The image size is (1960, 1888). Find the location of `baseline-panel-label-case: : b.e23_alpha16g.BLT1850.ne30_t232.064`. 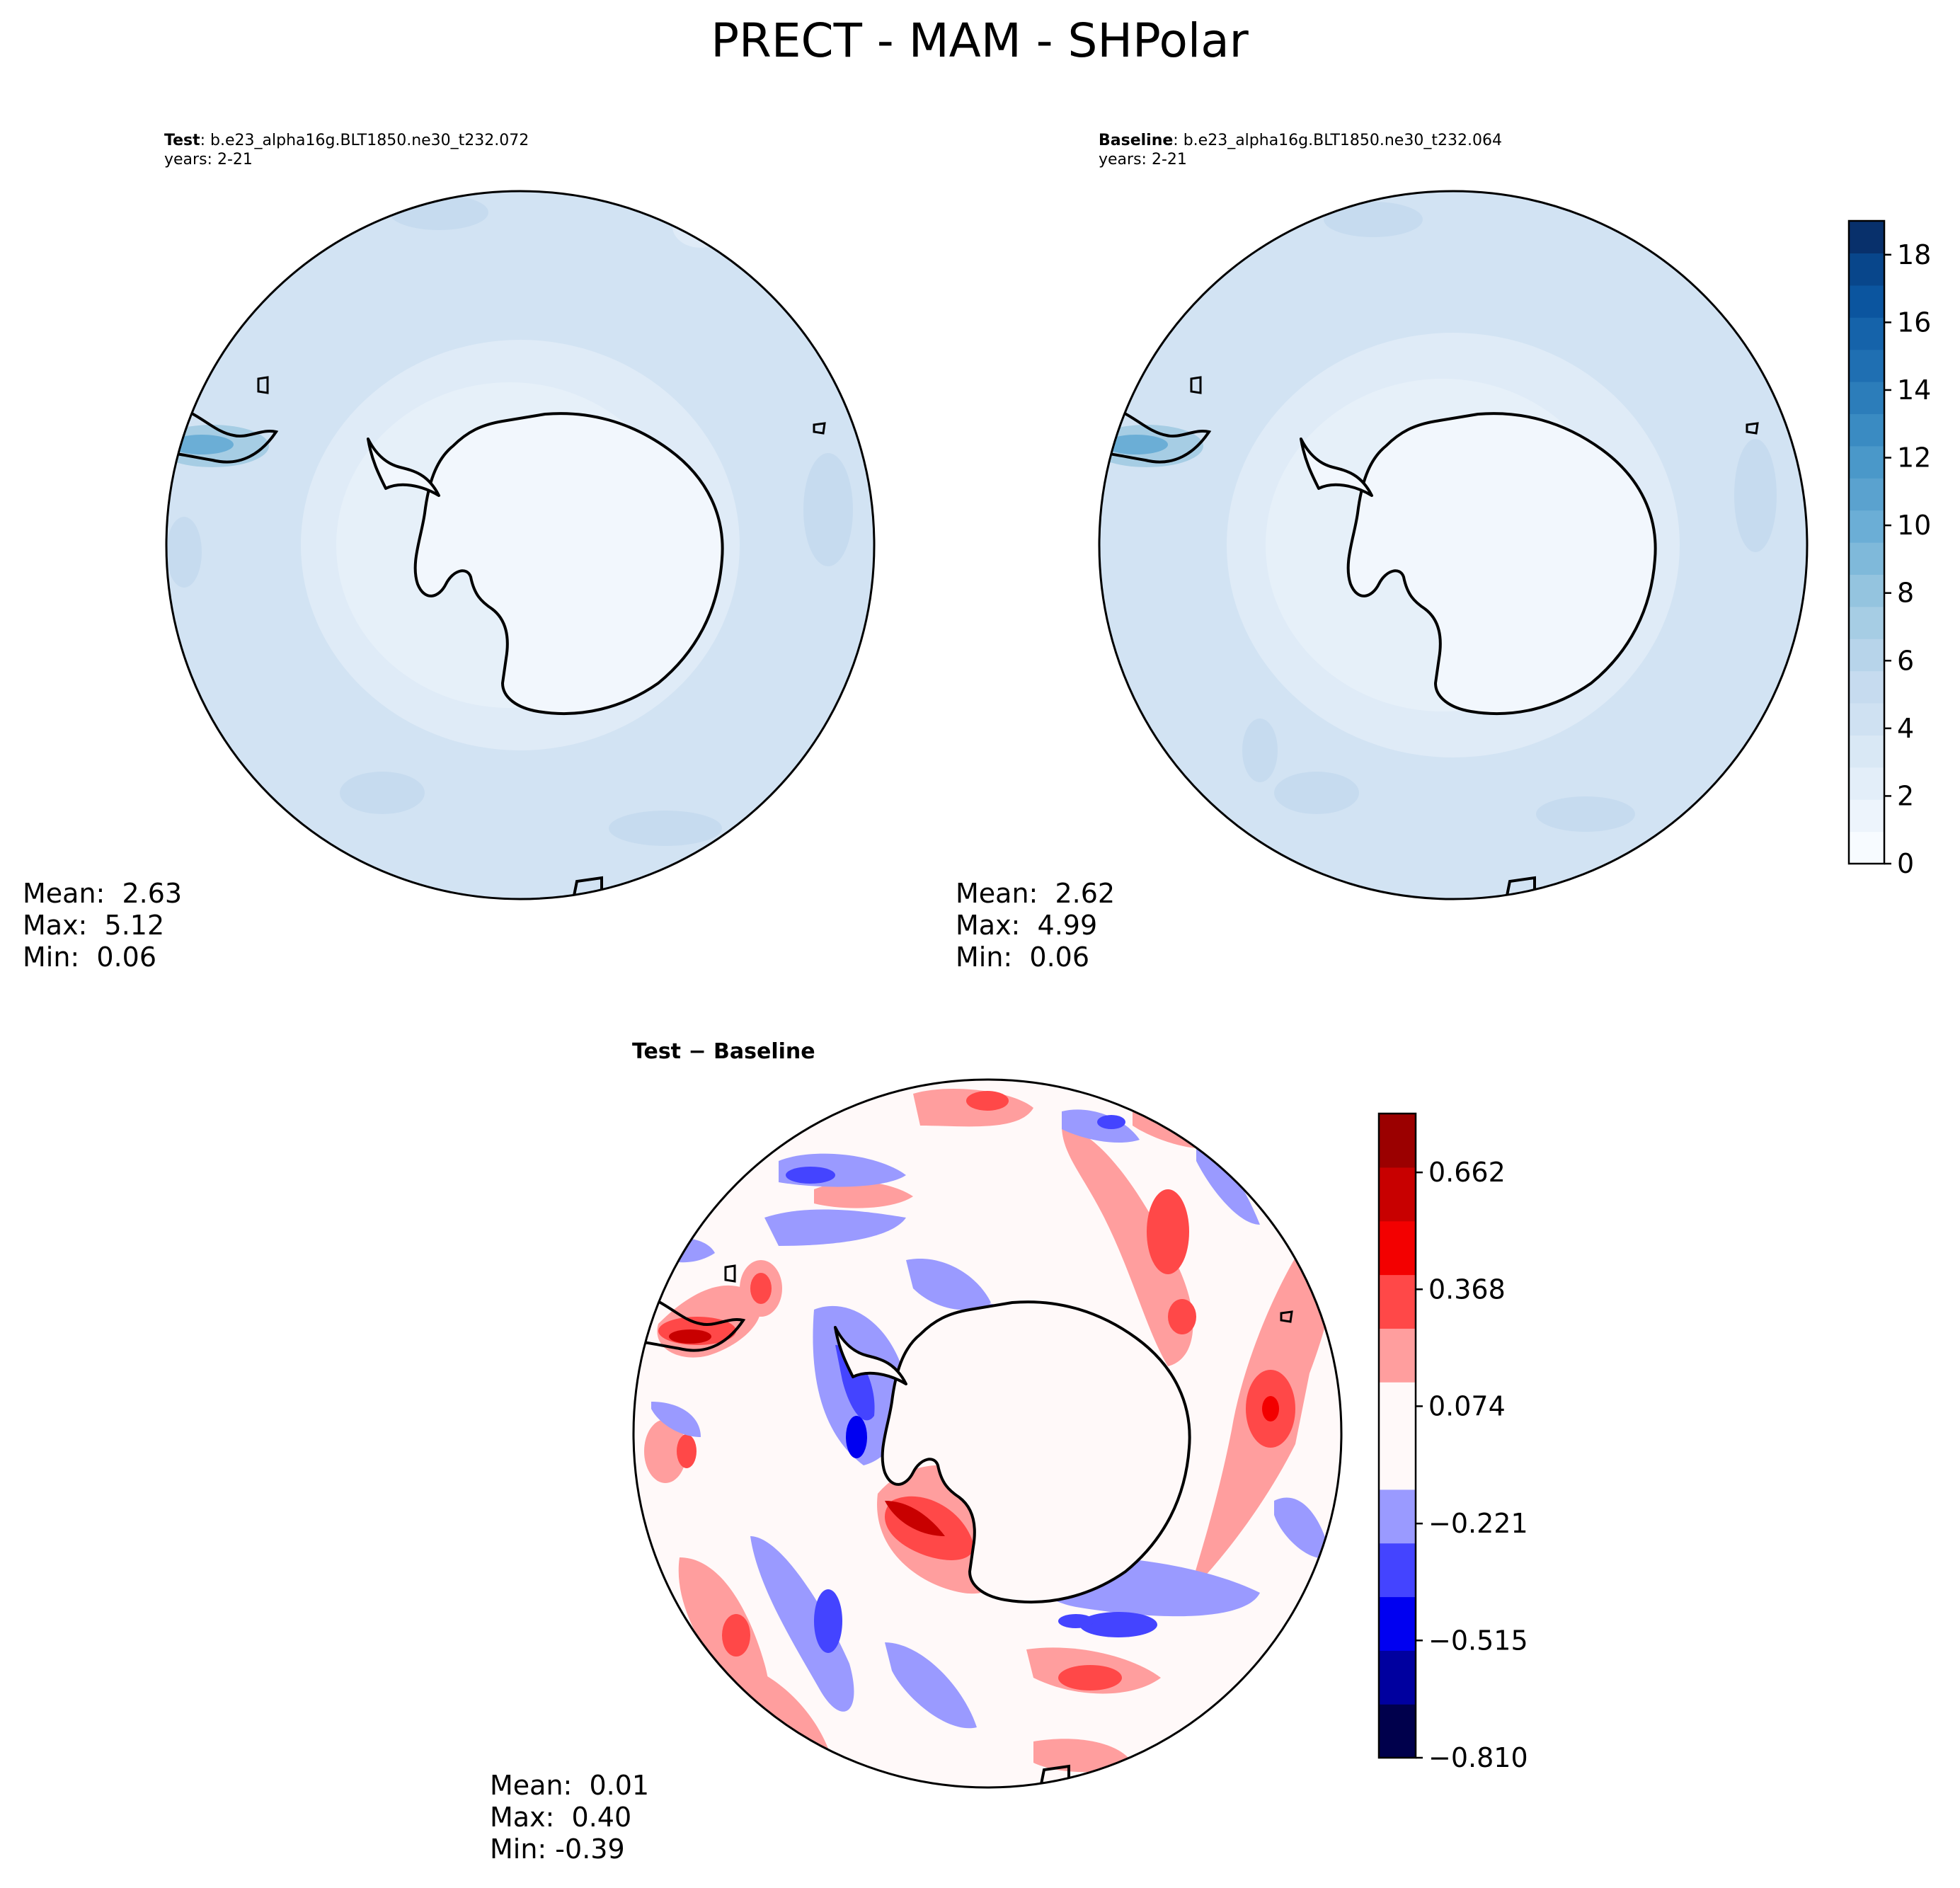

baseline-panel-label-case: : b.e23_alpha16g.BLT1850.ne30_t232.064 is located at coordinates (1337, 140).